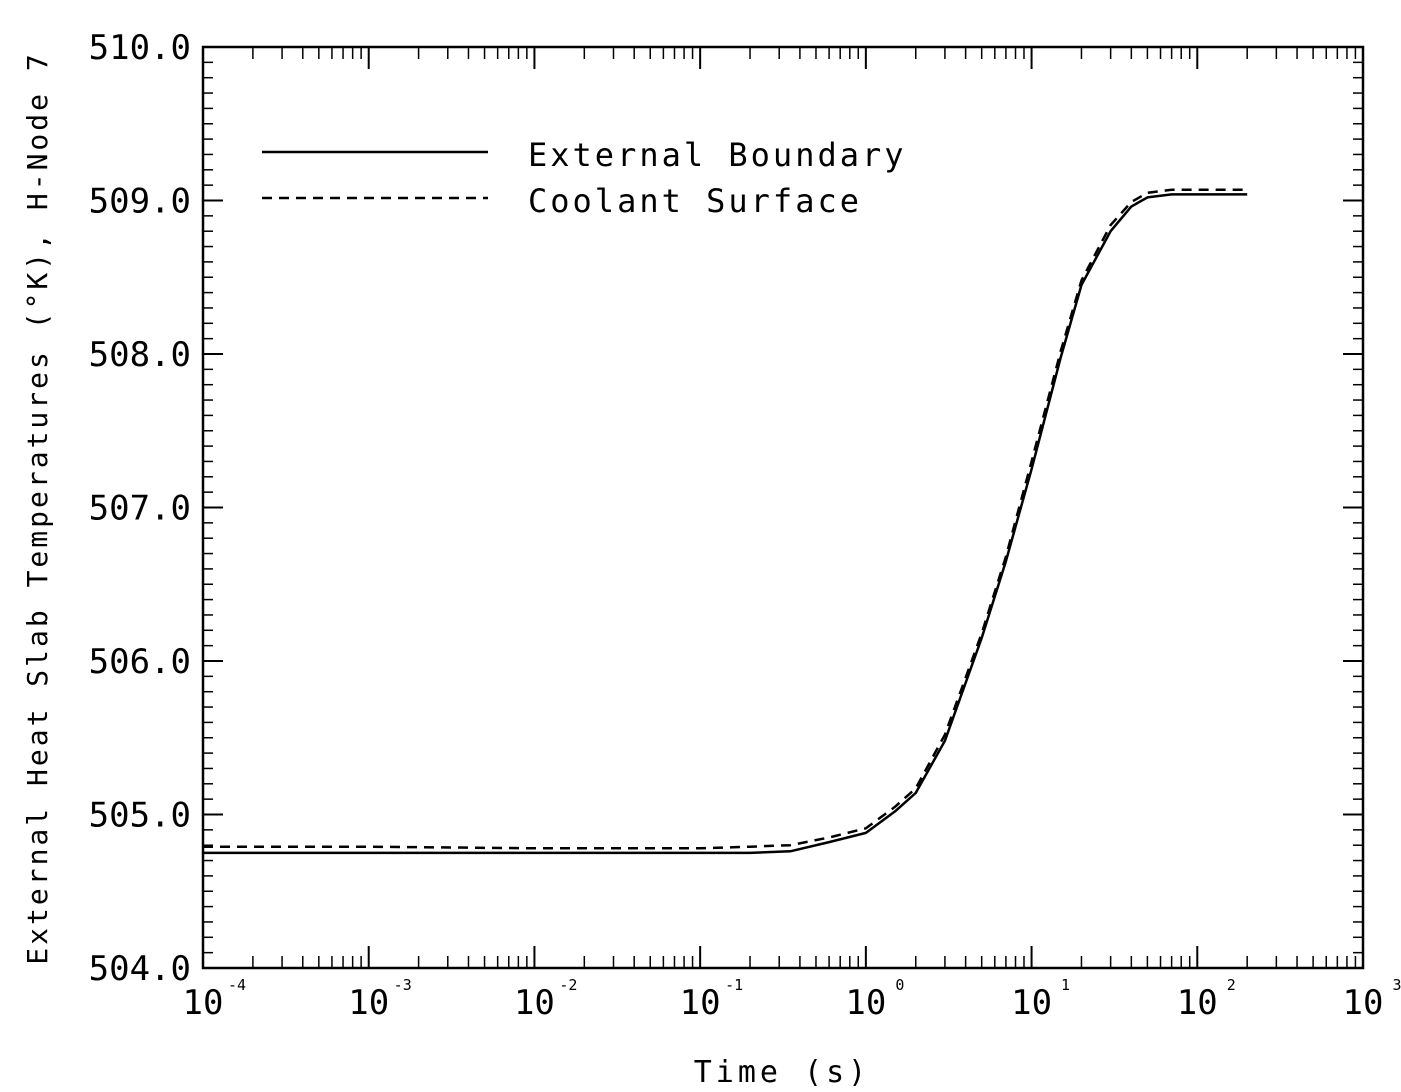 The width and height of the screenshot is (1401, 1092). I want to click on y-tick-label: 507.0, so click(140, 509).